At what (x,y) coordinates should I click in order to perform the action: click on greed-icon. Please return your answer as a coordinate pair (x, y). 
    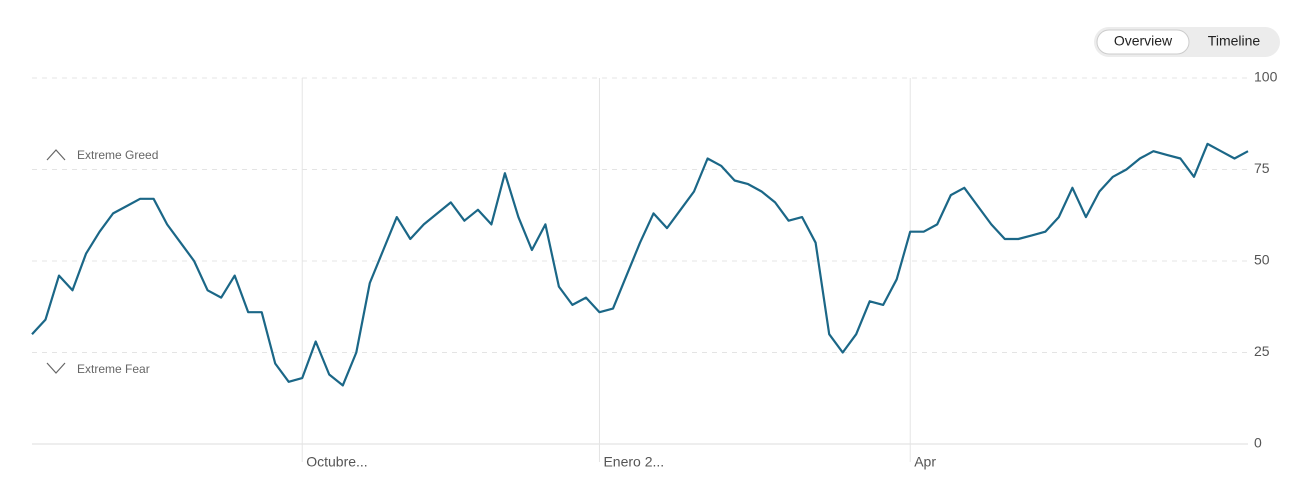
    Looking at the image, I should click on (56, 155).